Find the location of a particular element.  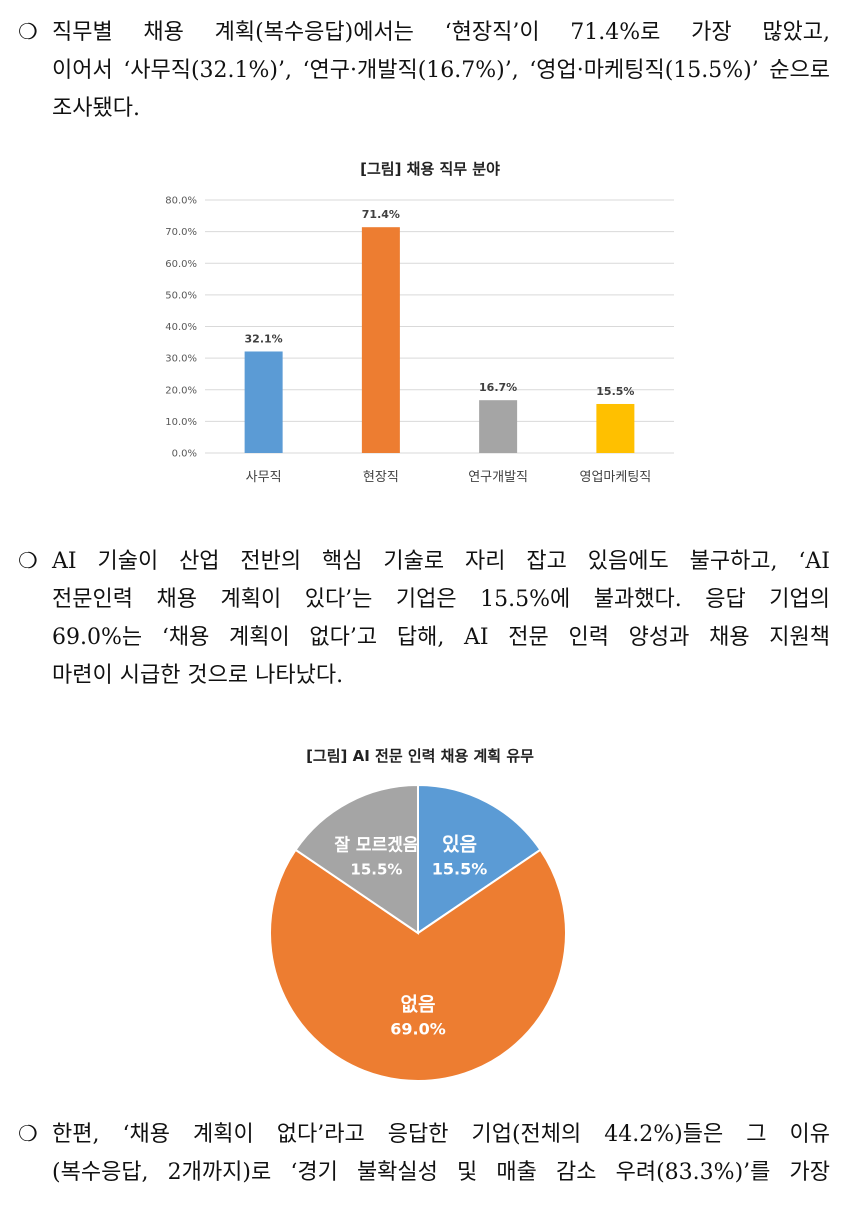

y-tick-label: 30.0% is located at coordinates (181, 359).